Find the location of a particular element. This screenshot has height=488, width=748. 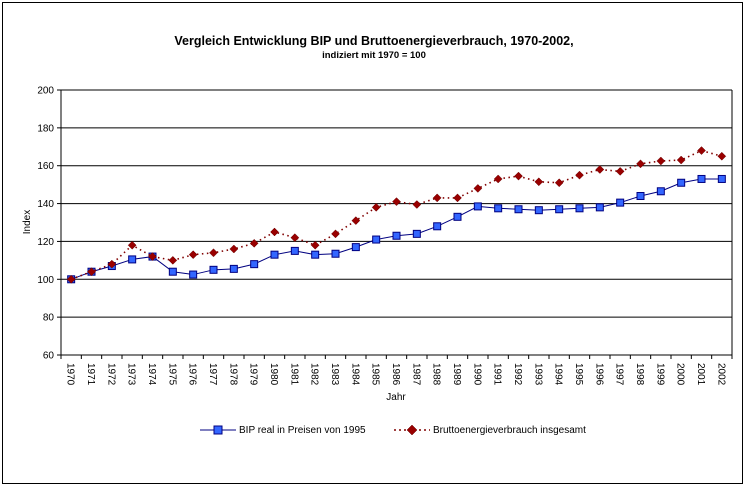

legend-item-energie: Bruttoenergieverbrauch insgesamt is located at coordinates (490, 430).